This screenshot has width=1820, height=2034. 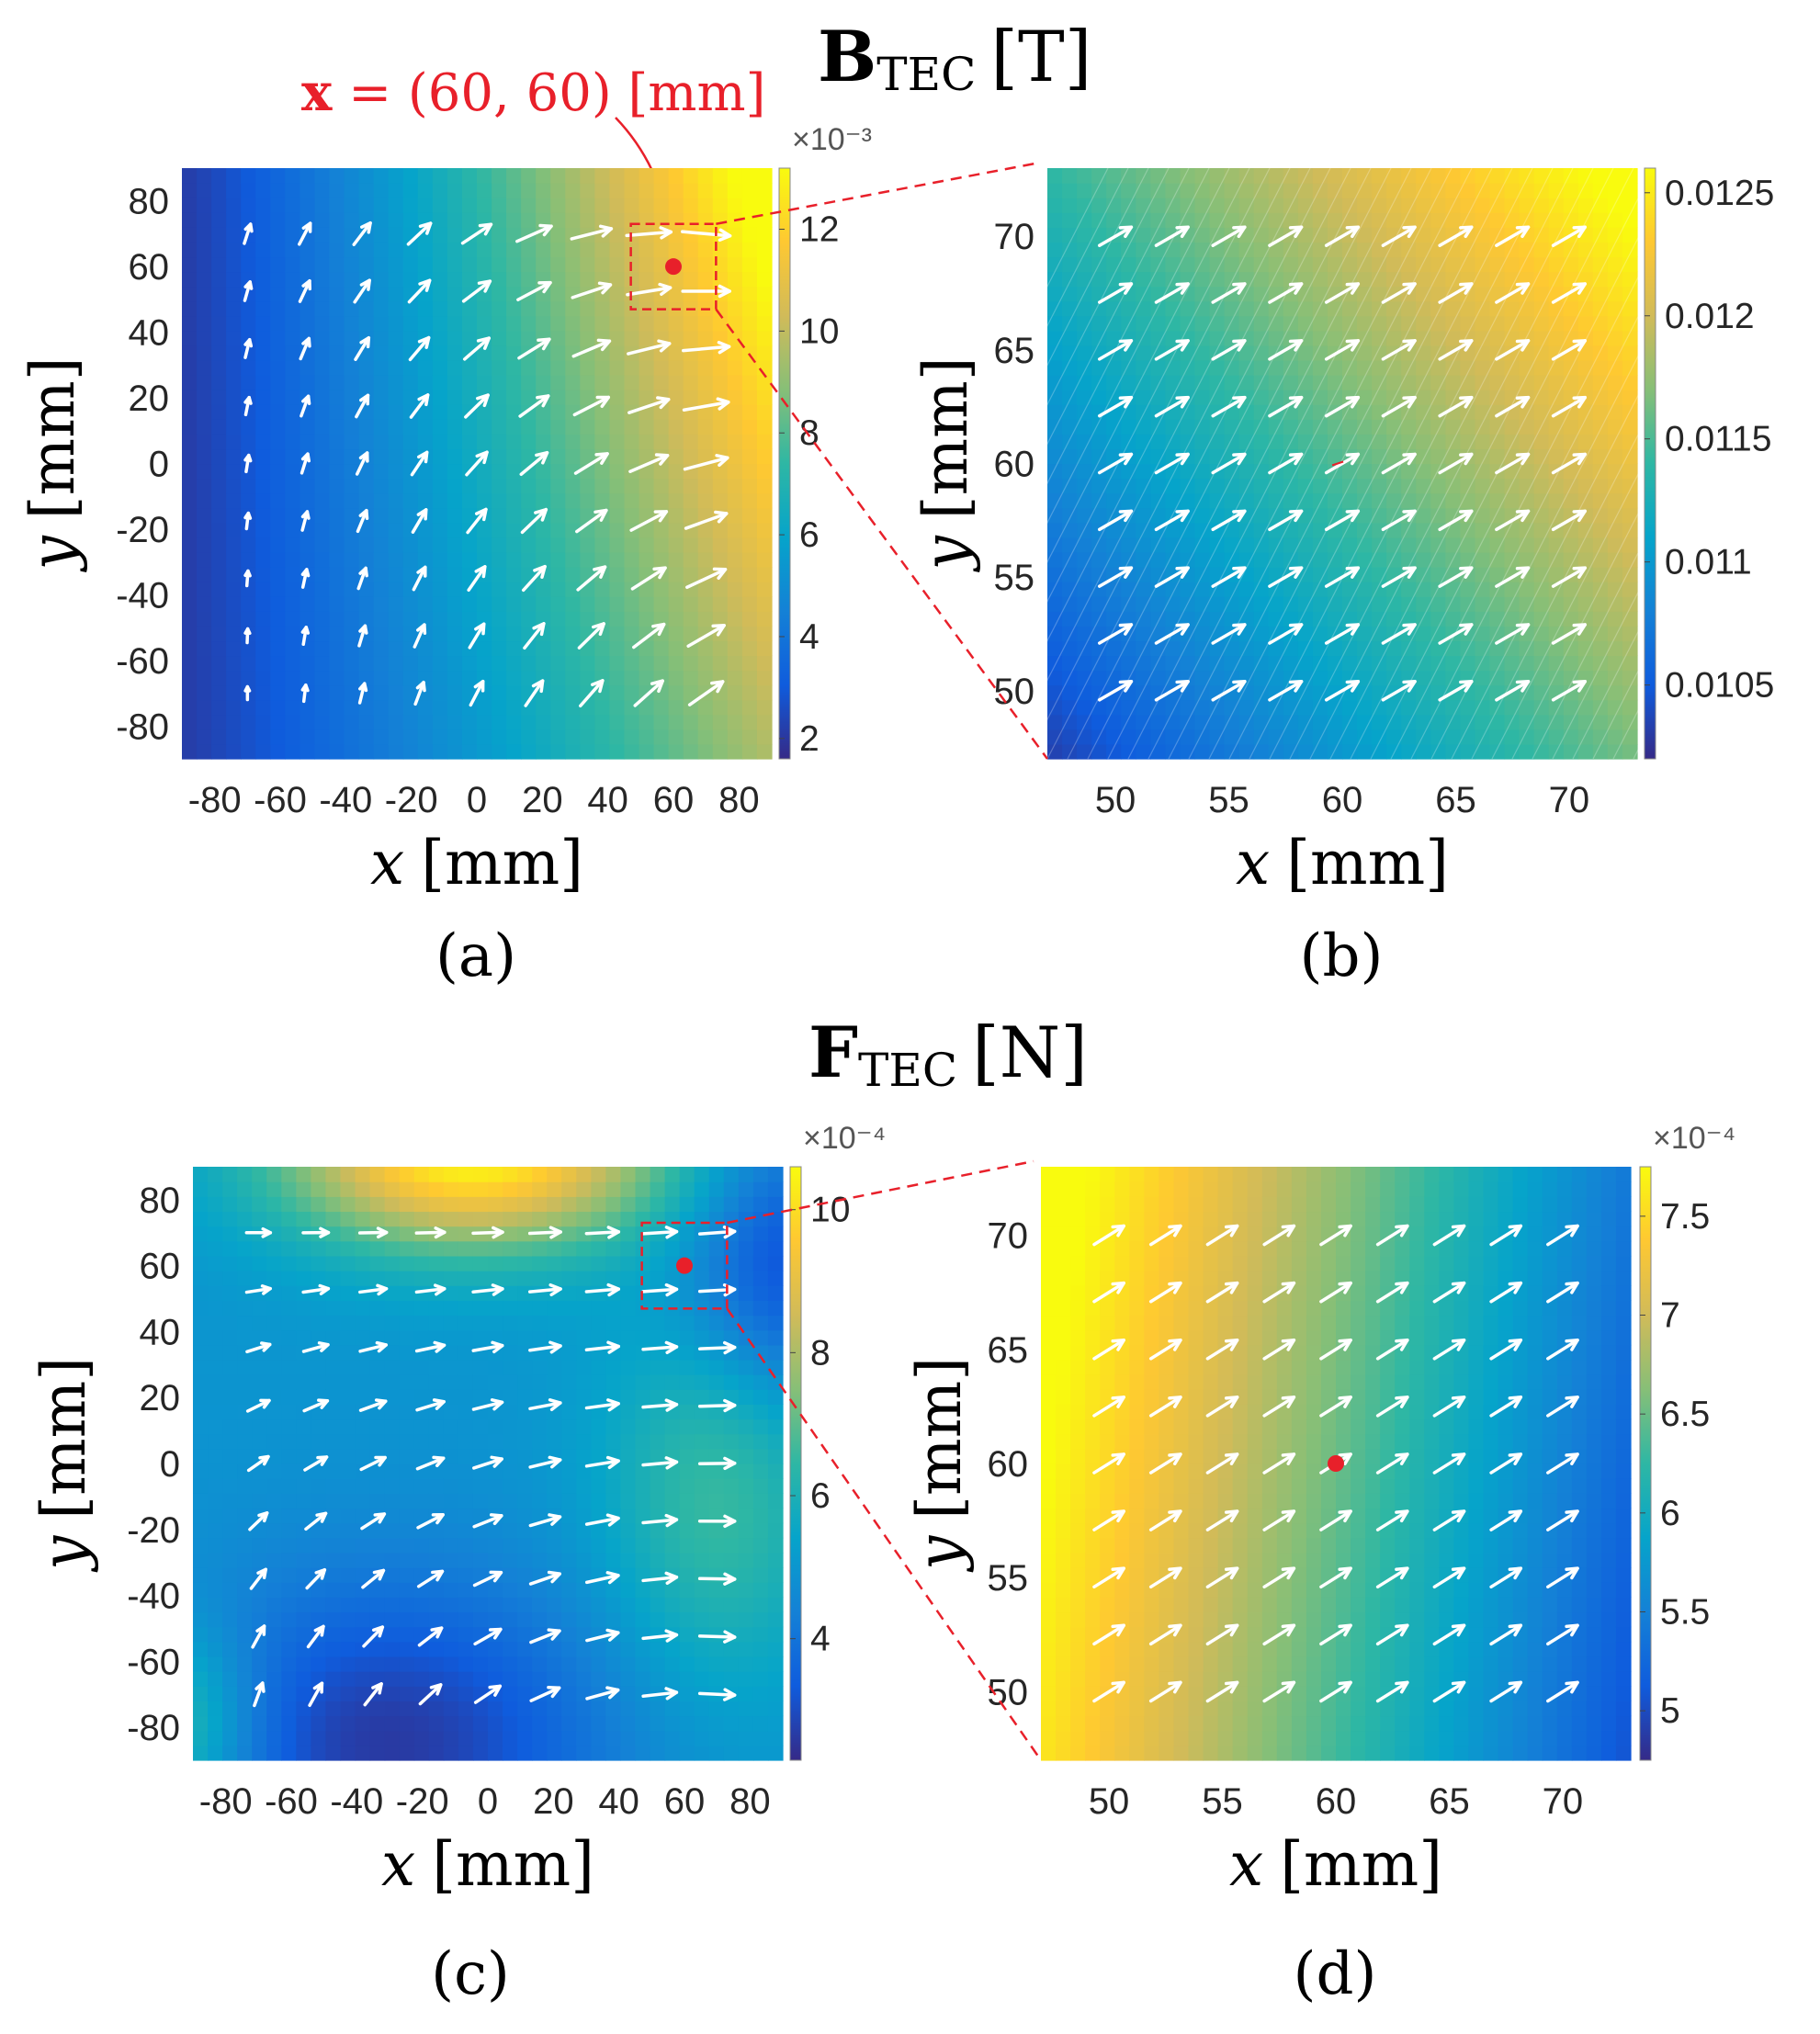 I want to click on x-tick-label: 60, so click(x=1342, y=800).